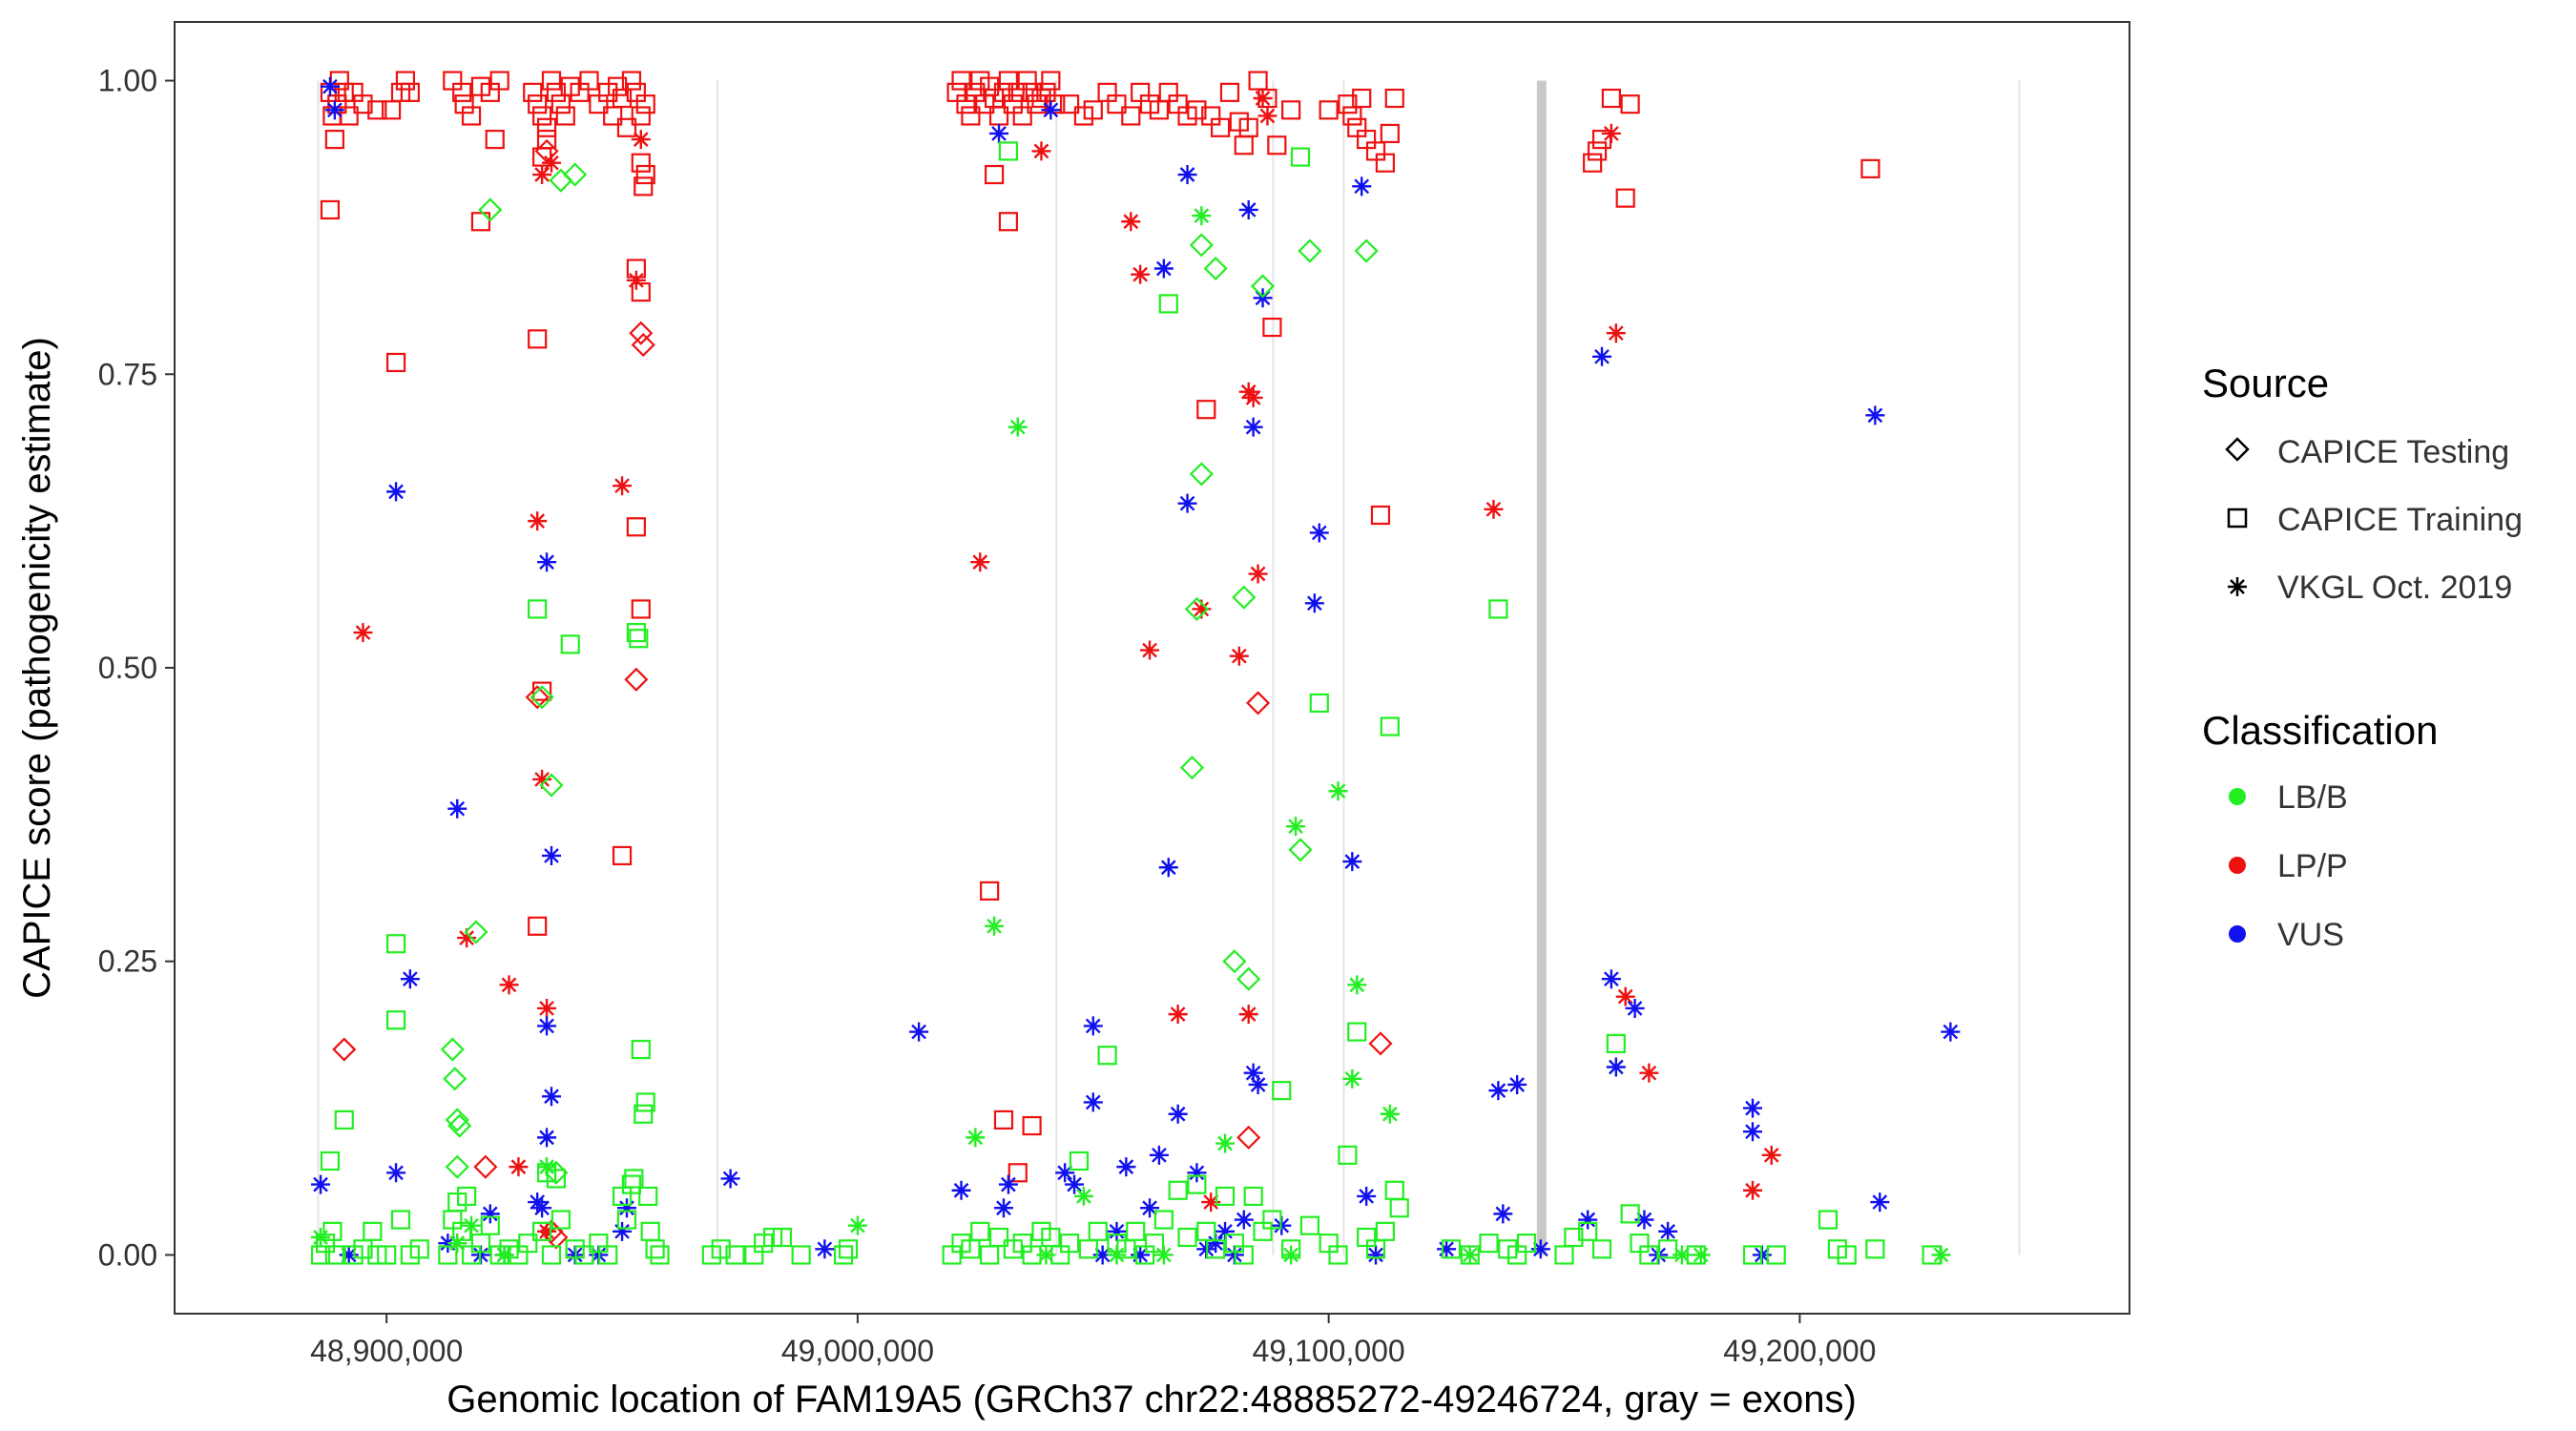  I want to click on legend-source-label-testing: CAPICE Testing, so click(2393, 452).